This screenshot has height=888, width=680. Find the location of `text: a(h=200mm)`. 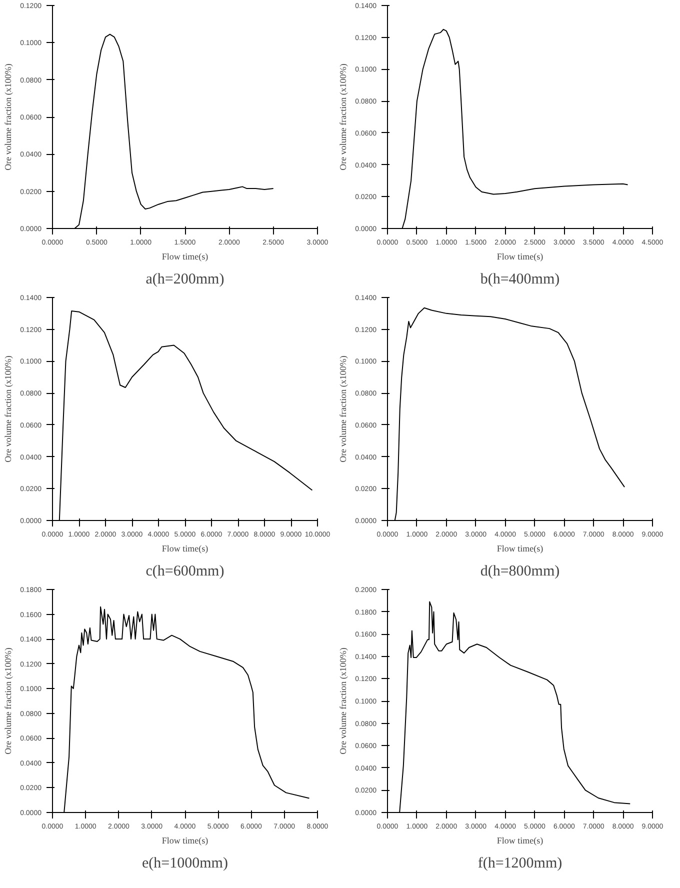

text: a(h=200mm) is located at coordinates (185, 280).